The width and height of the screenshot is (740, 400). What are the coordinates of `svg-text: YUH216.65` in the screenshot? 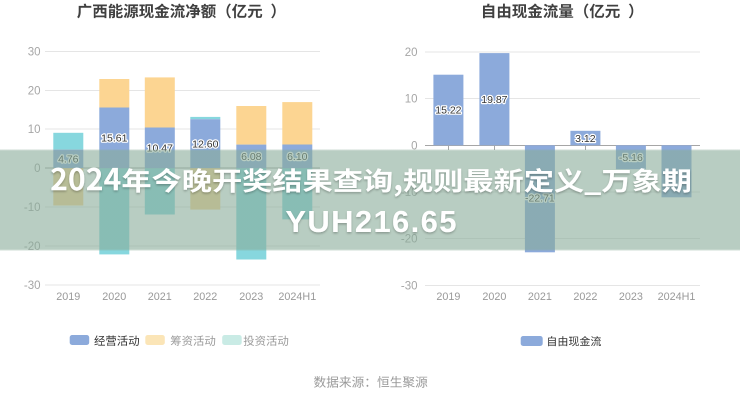 It's located at (371, 221).